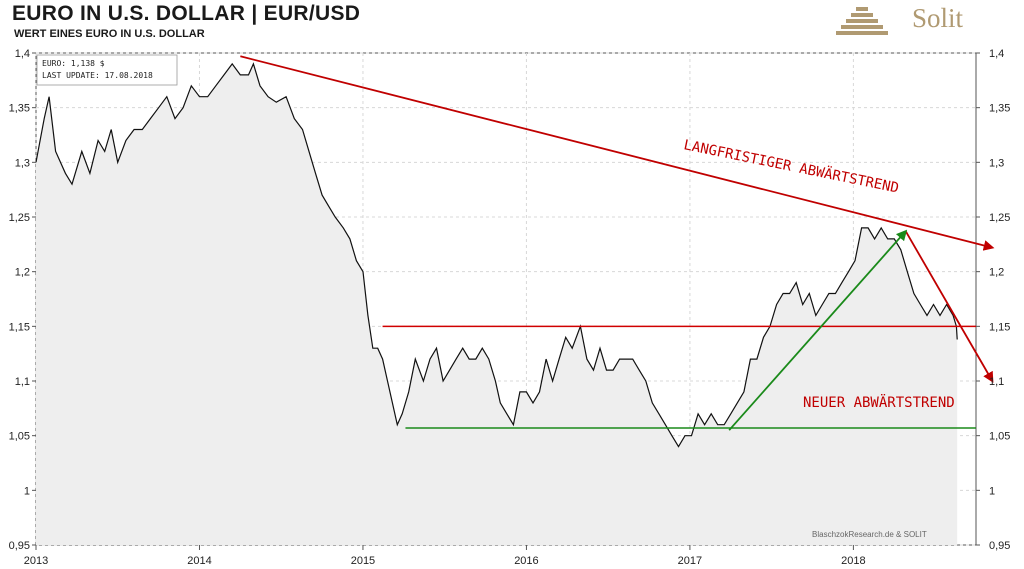 This screenshot has width=1024, height=569. I want to click on y-tick-label-right: 1,25, so click(999, 218).